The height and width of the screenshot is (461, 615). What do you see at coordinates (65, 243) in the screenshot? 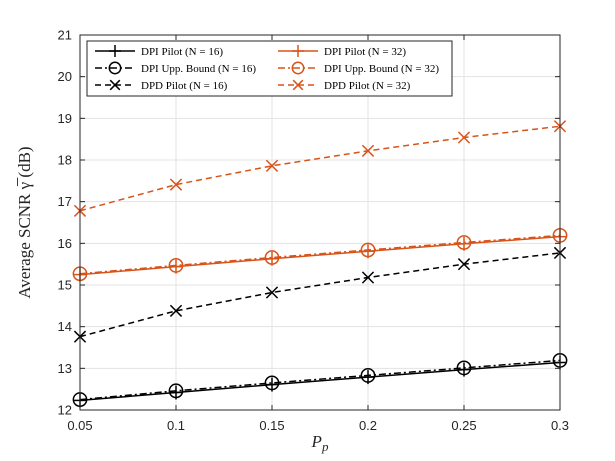
I see `y-tick-label: 16` at bounding box center [65, 243].